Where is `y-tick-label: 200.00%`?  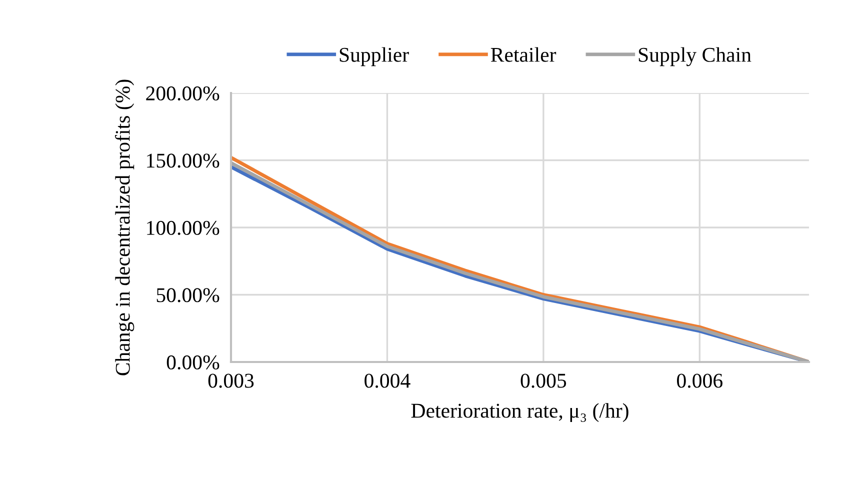
y-tick-label: 200.00% is located at coordinates (183, 93).